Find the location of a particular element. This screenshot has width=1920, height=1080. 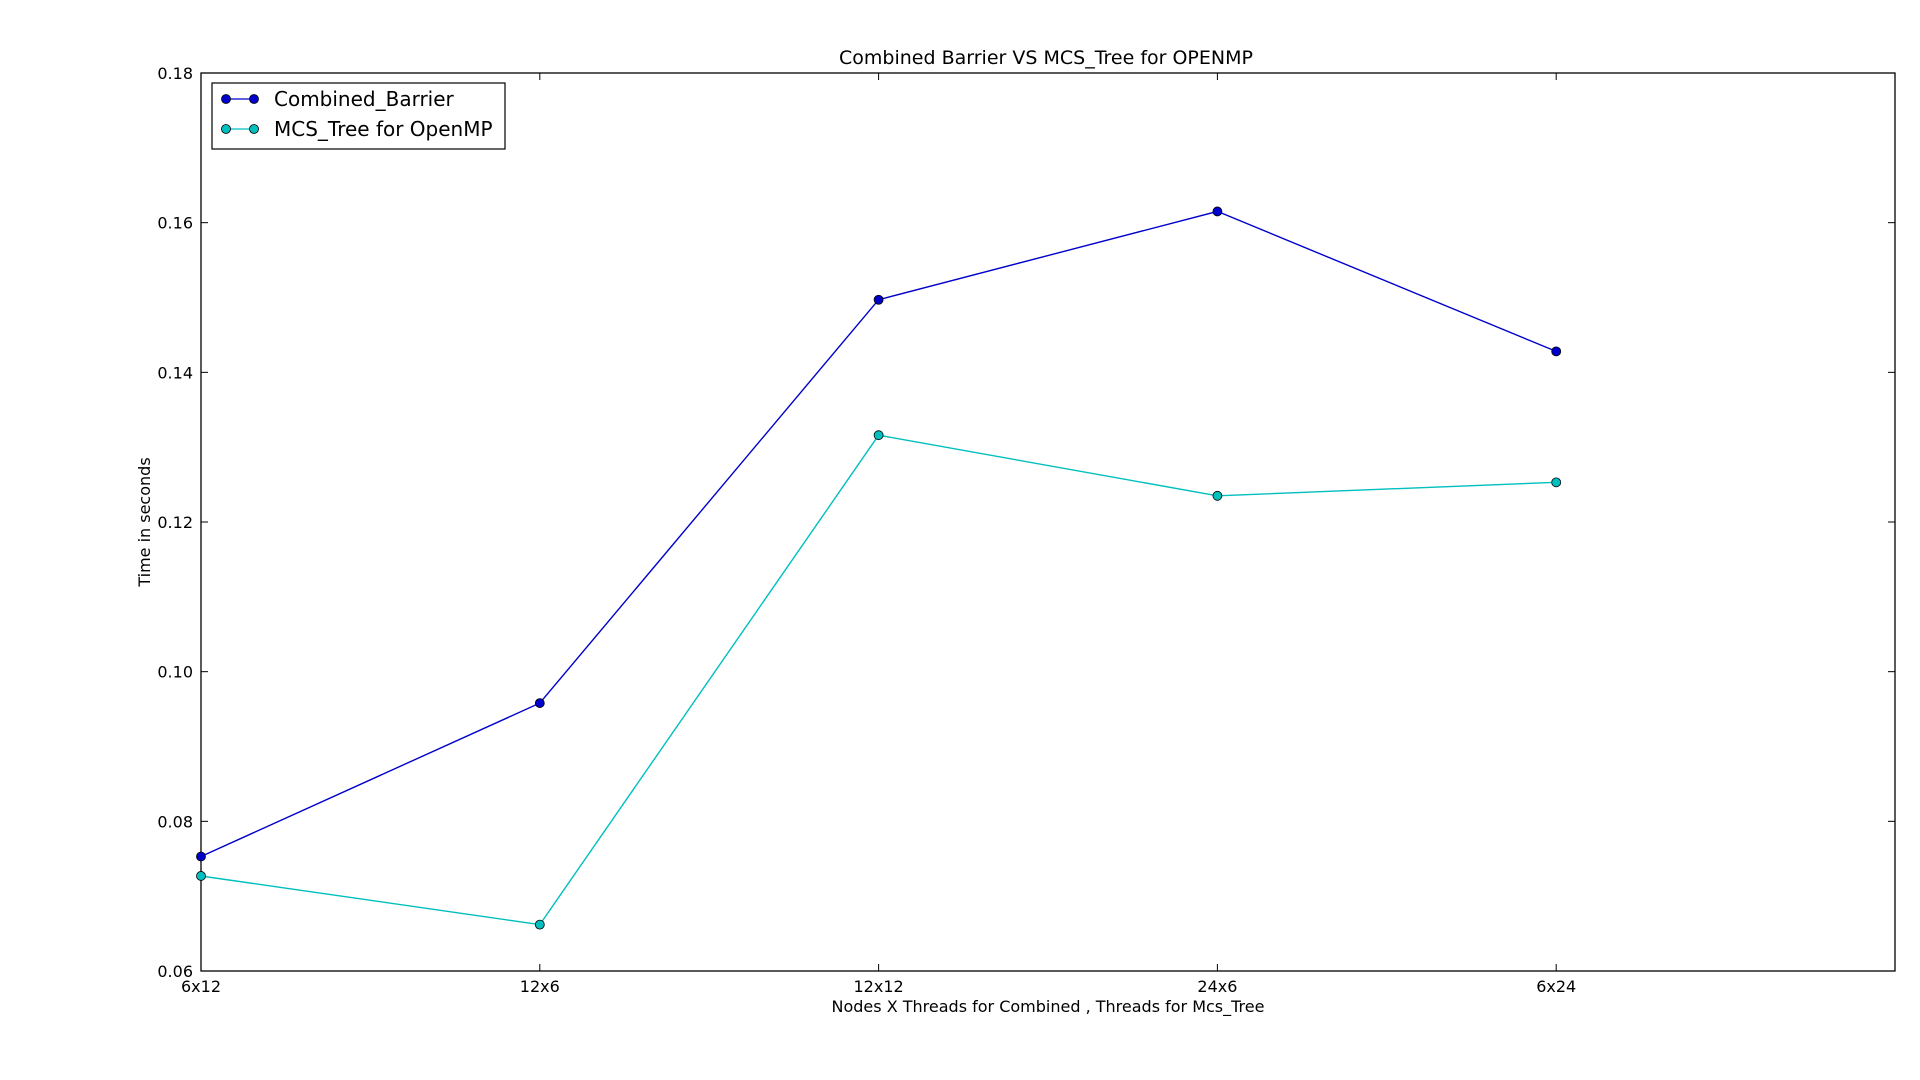

x-tick-label: 6x24 is located at coordinates (1556, 986).